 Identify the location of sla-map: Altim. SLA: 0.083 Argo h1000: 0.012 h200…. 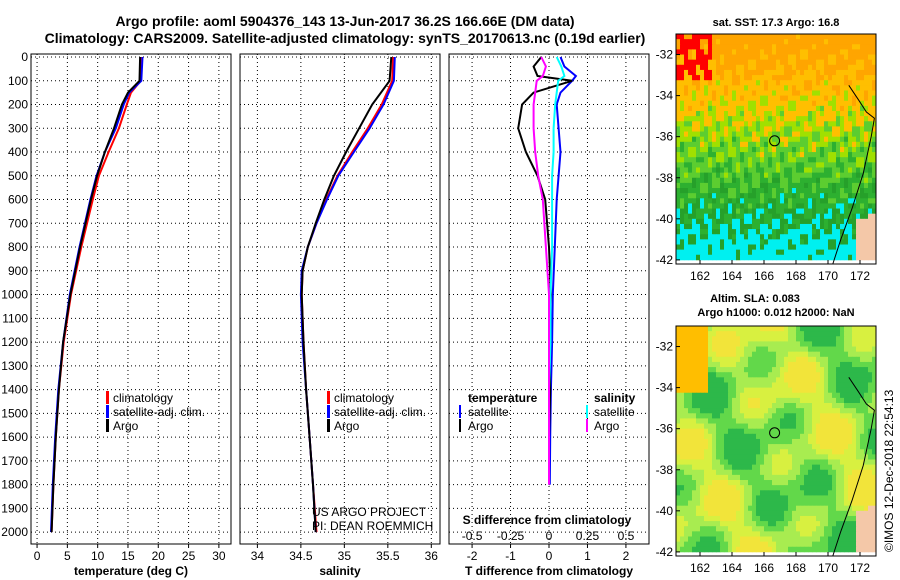
(766, 434).